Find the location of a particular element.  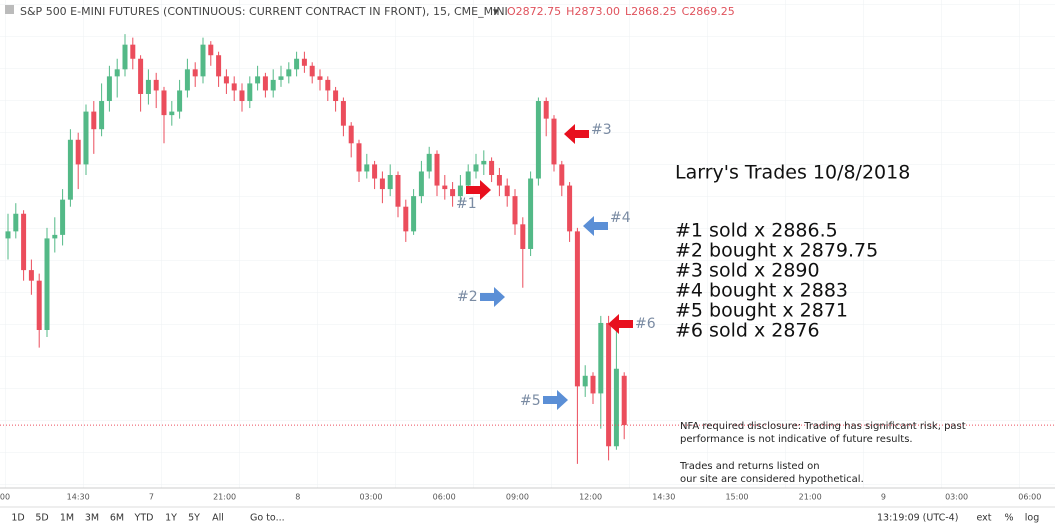

disclosure-line: Trades and returns listed on is located at coordinates (749, 466).